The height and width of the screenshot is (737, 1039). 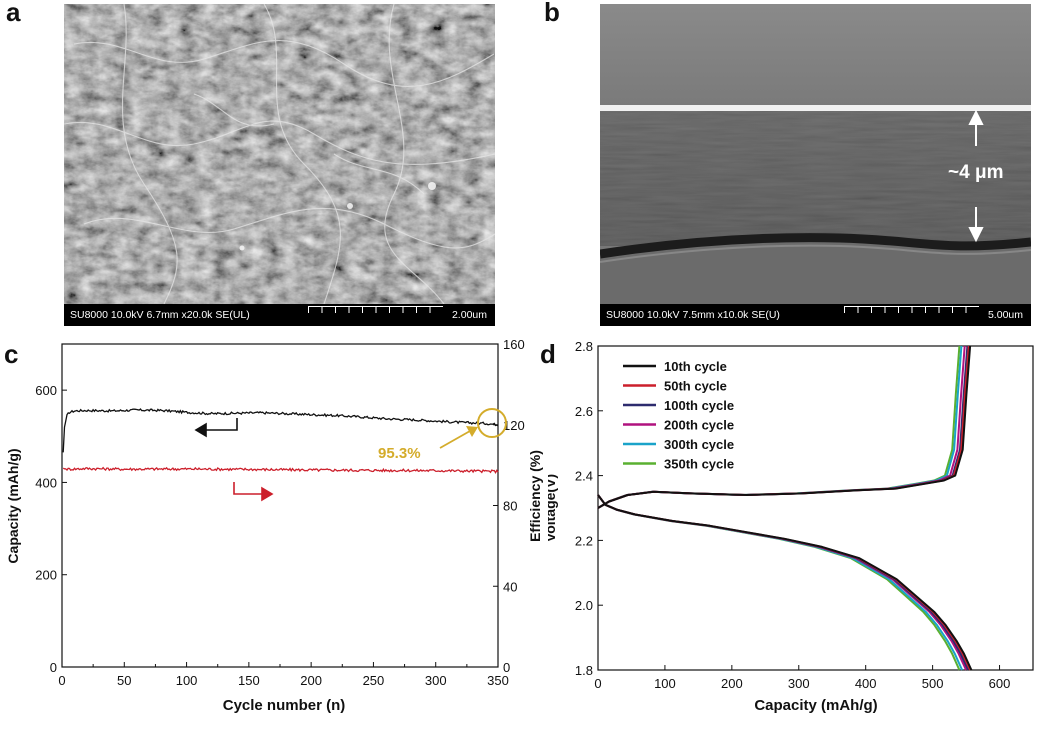 What do you see at coordinates (699, 444) in the screenshot?
I see `legend-label-300th-cycle: 300th cycle` at bounding box center [699, 444].